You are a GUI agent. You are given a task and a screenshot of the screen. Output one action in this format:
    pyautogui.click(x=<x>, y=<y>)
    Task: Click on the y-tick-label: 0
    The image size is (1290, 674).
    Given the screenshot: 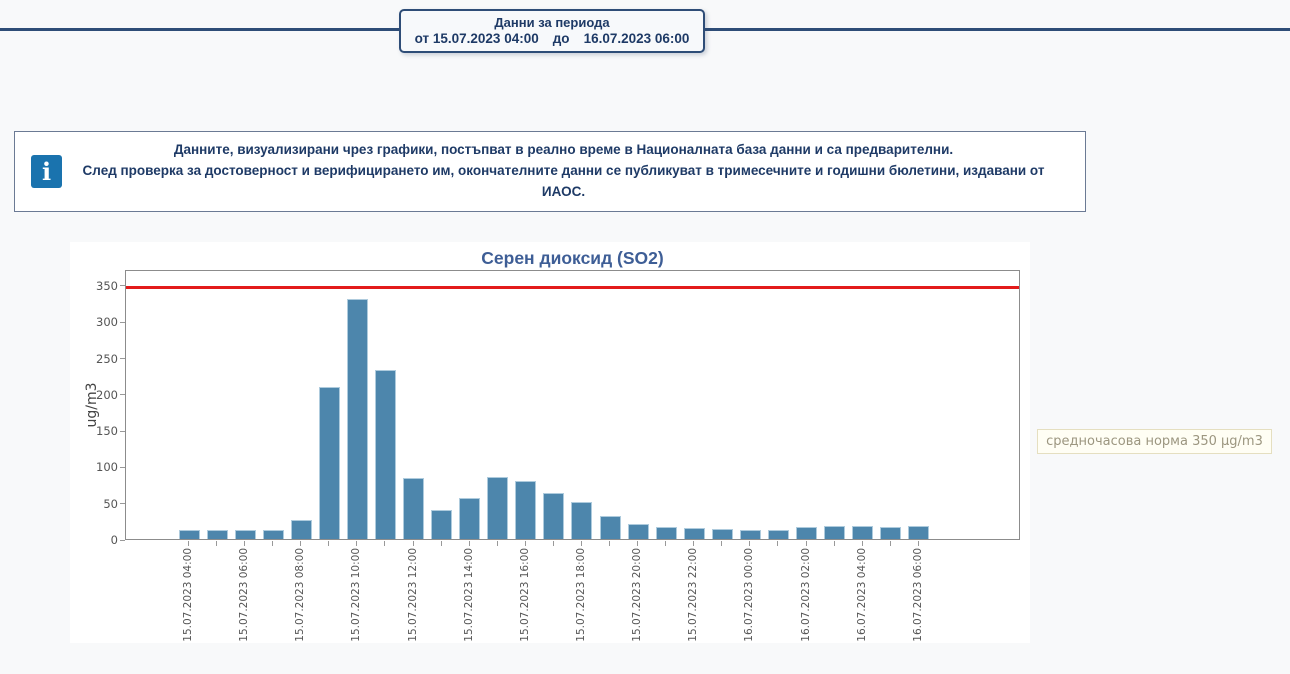 What is the action you would take?
    pyautogui.click(x=114, y=540)
    